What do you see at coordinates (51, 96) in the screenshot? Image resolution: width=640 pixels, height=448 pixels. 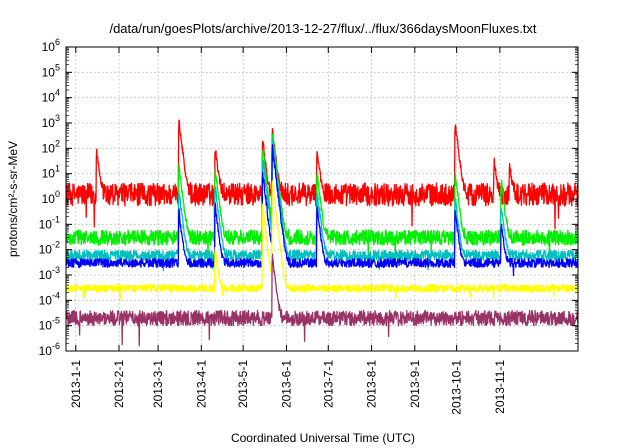 I see `y-tick-label: 10⁴` at bounding box center [51, 96].